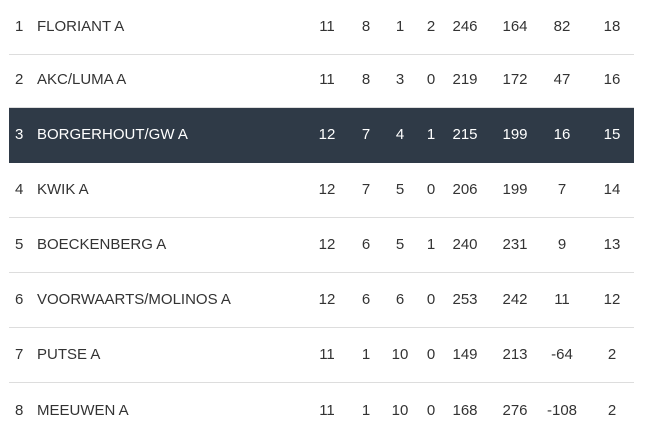  I want to click on goal-difference: 82, so click(562, 26).